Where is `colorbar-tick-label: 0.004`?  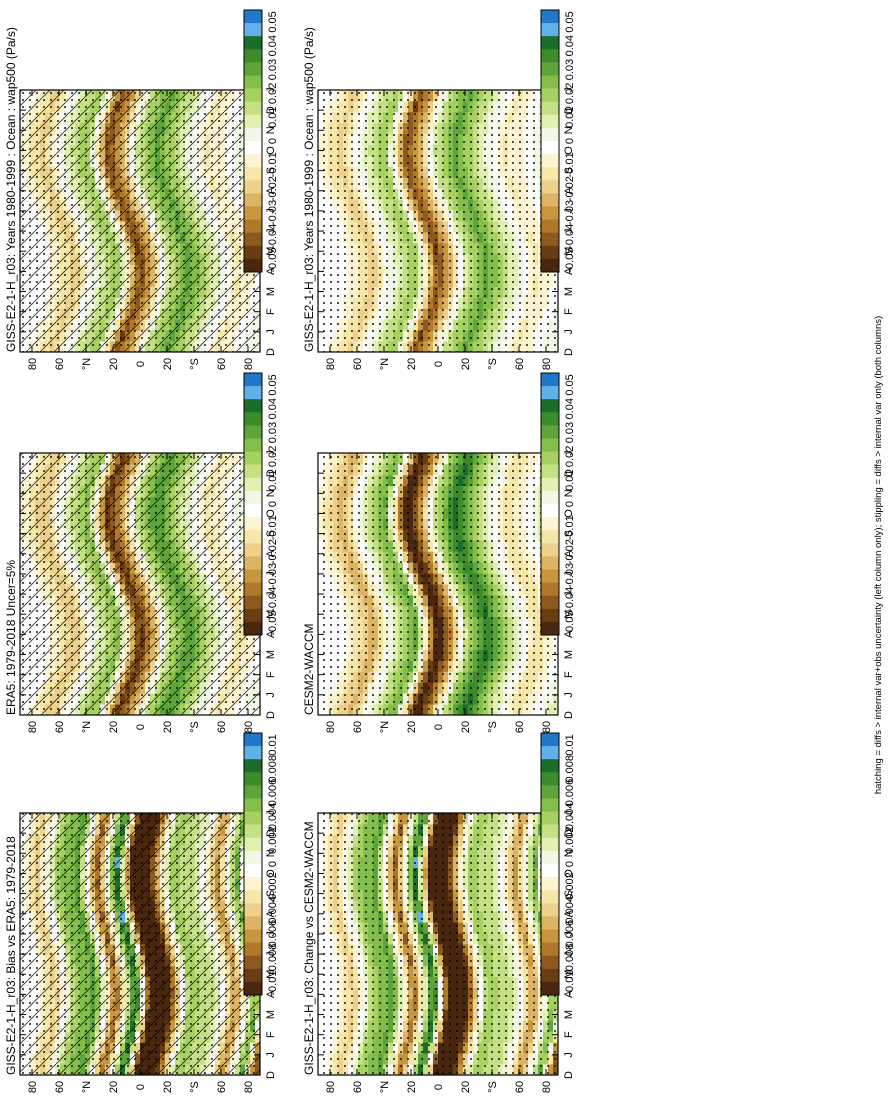 colorbar-tick-label: 0.004 is located at coordinates (273, 817).